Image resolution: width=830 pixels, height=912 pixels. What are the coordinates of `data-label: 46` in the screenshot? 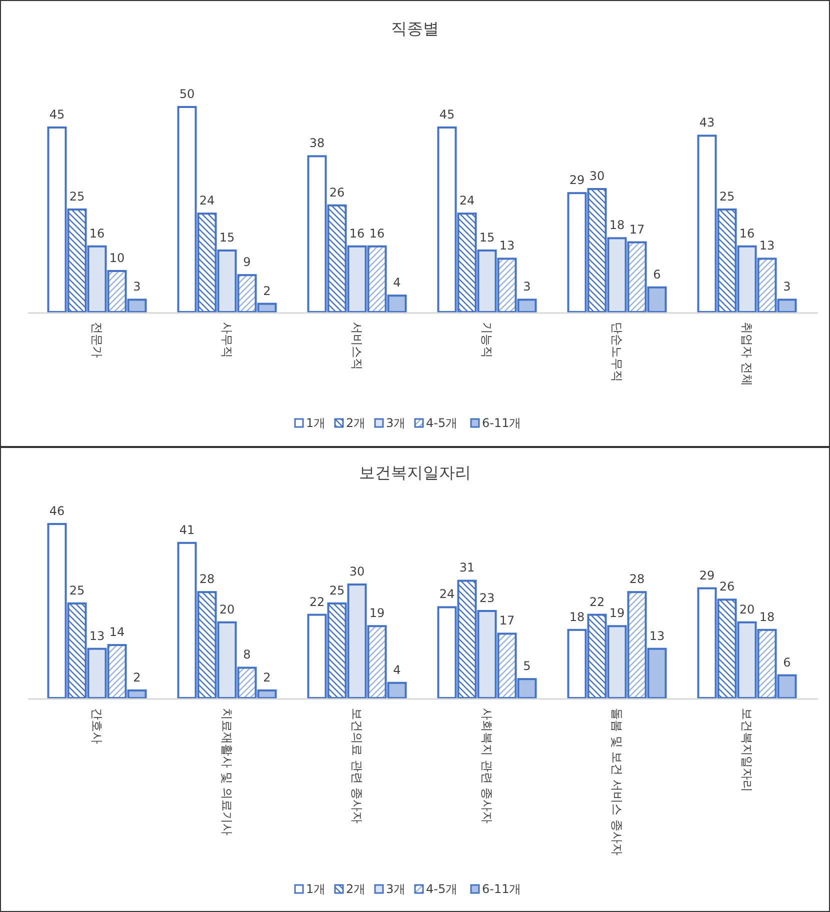 It's located at (57, 511).